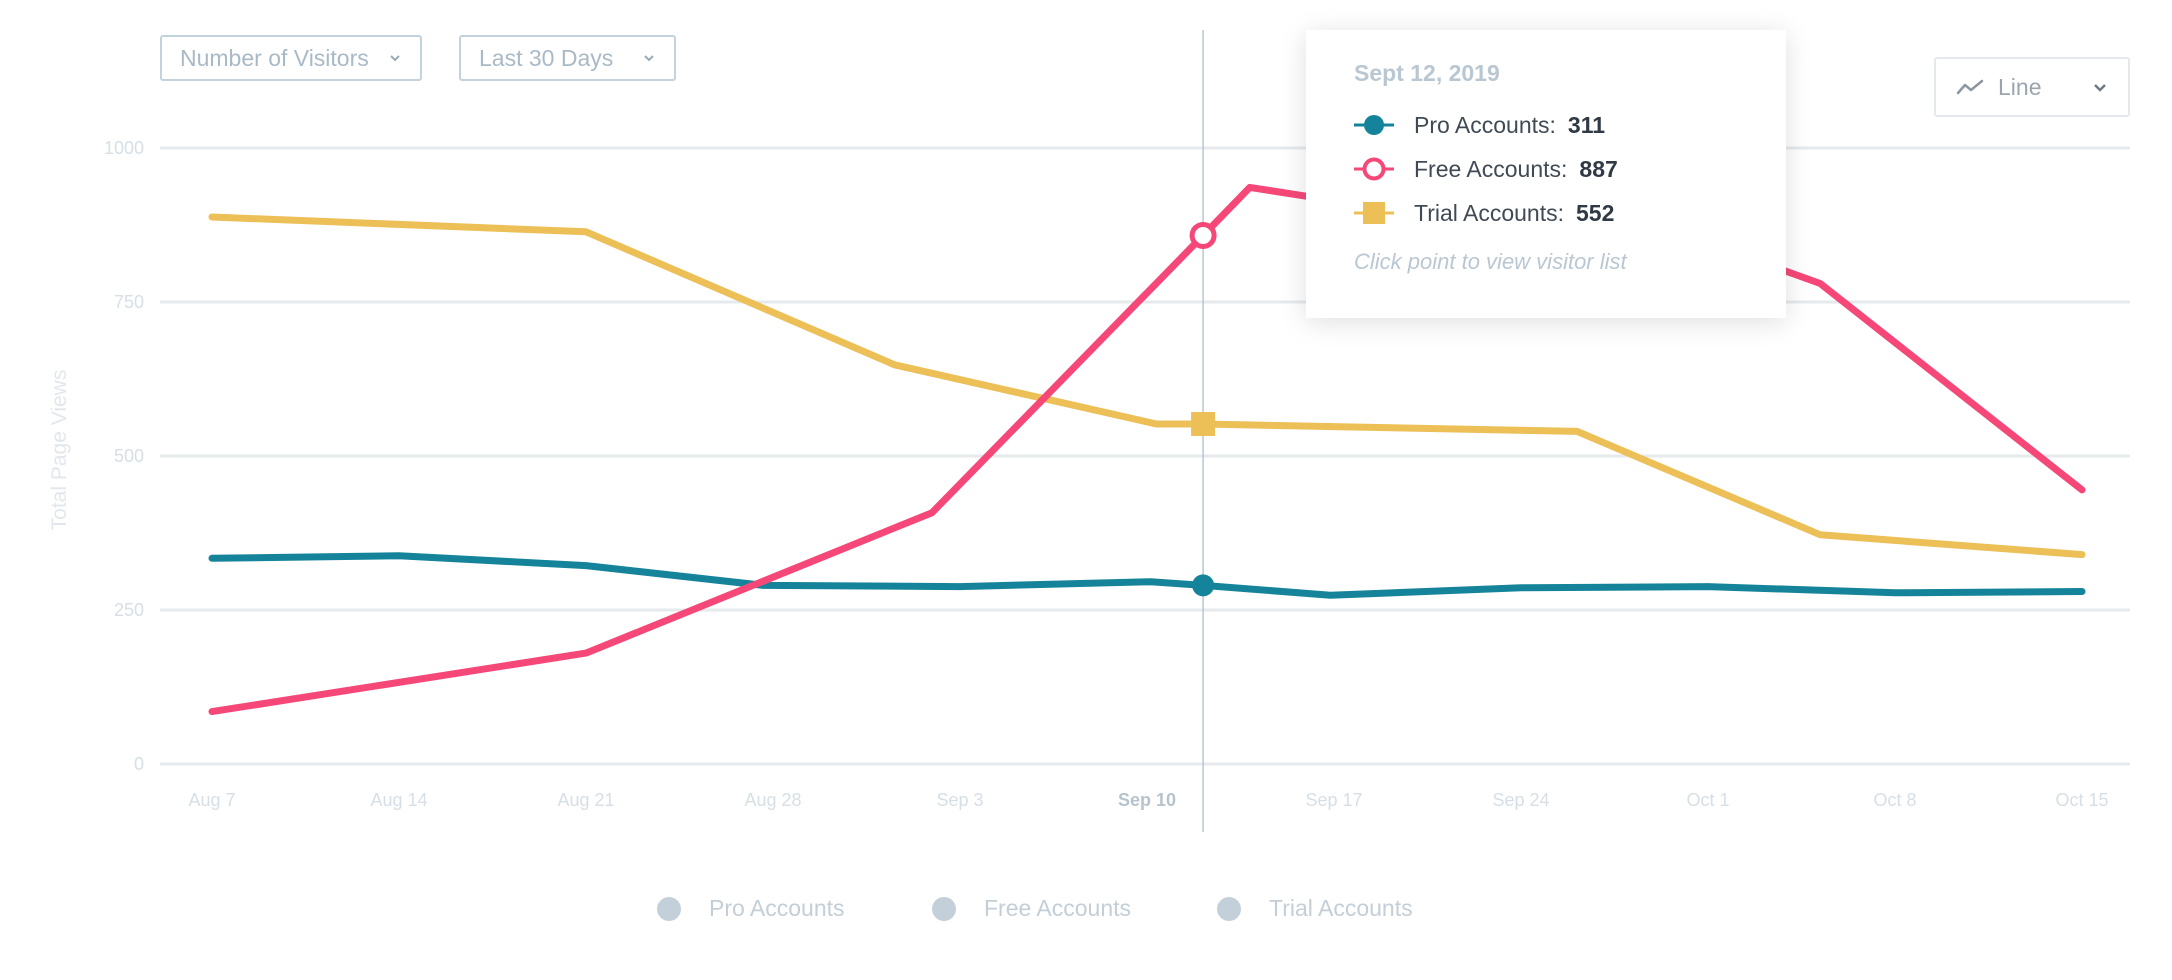 The height and width of the screenshot is (980, 2172). I want to click on legend-label-free: Free Accounts, so click(1058, 908).